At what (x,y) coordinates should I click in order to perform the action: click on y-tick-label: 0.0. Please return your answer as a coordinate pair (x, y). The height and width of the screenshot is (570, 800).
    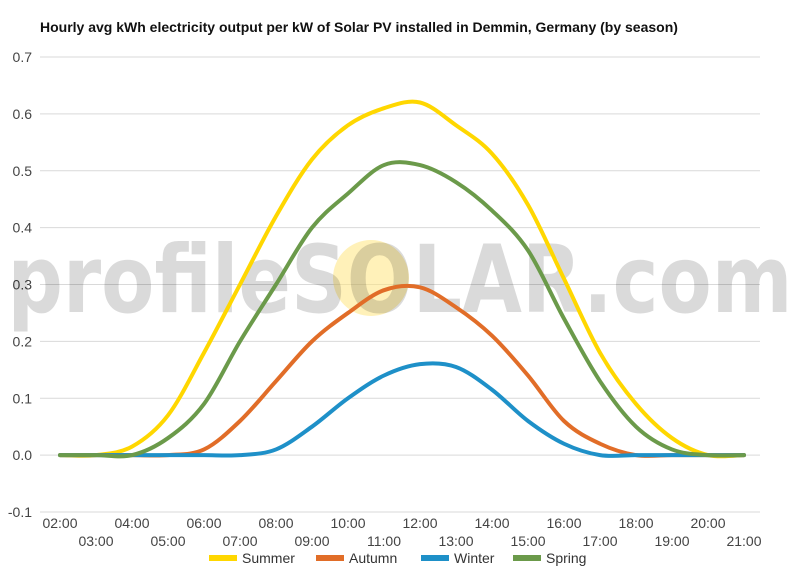
    Looking at the image, I should click on (23, 455).